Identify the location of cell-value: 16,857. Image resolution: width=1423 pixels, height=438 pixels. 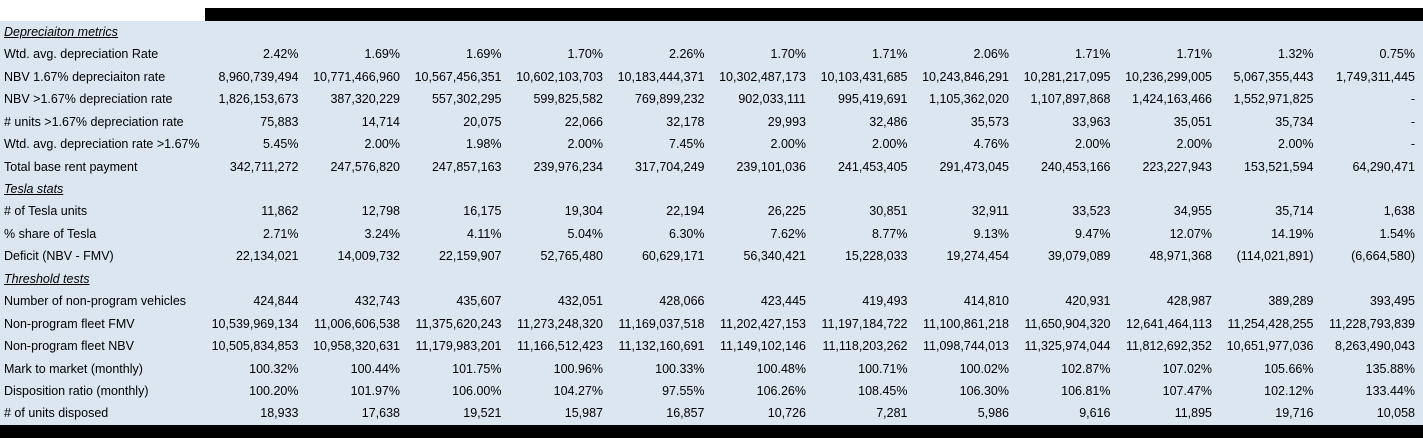
(685, 413).